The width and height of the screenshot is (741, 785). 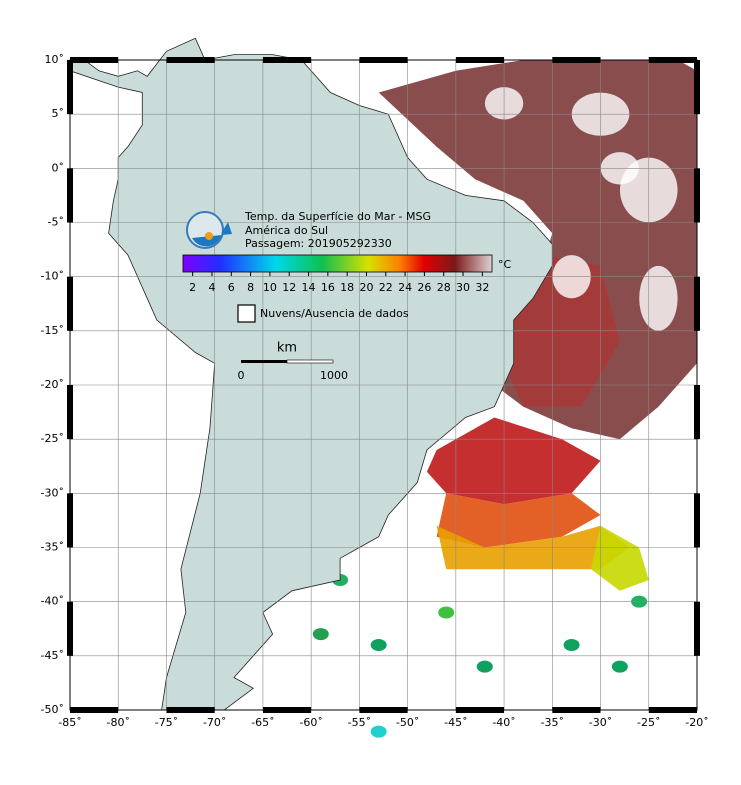 What do you see at coordinates (55, 59) in the screenshot?
I see `lat-tick-label: 10˚` at bounding box center [55, 59].